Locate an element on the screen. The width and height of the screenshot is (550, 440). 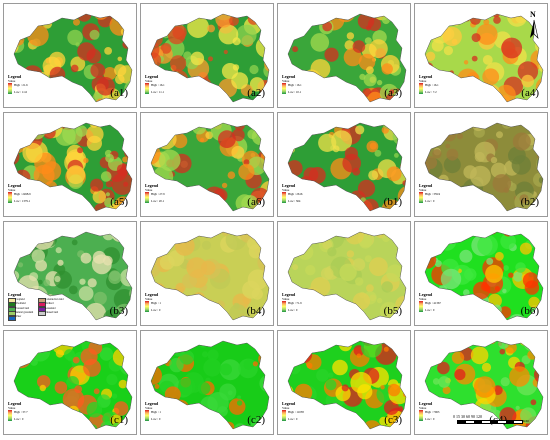
map-legend: Legend Value High : 27.9 Low : 20.1 is located at coordinates (175, 197).